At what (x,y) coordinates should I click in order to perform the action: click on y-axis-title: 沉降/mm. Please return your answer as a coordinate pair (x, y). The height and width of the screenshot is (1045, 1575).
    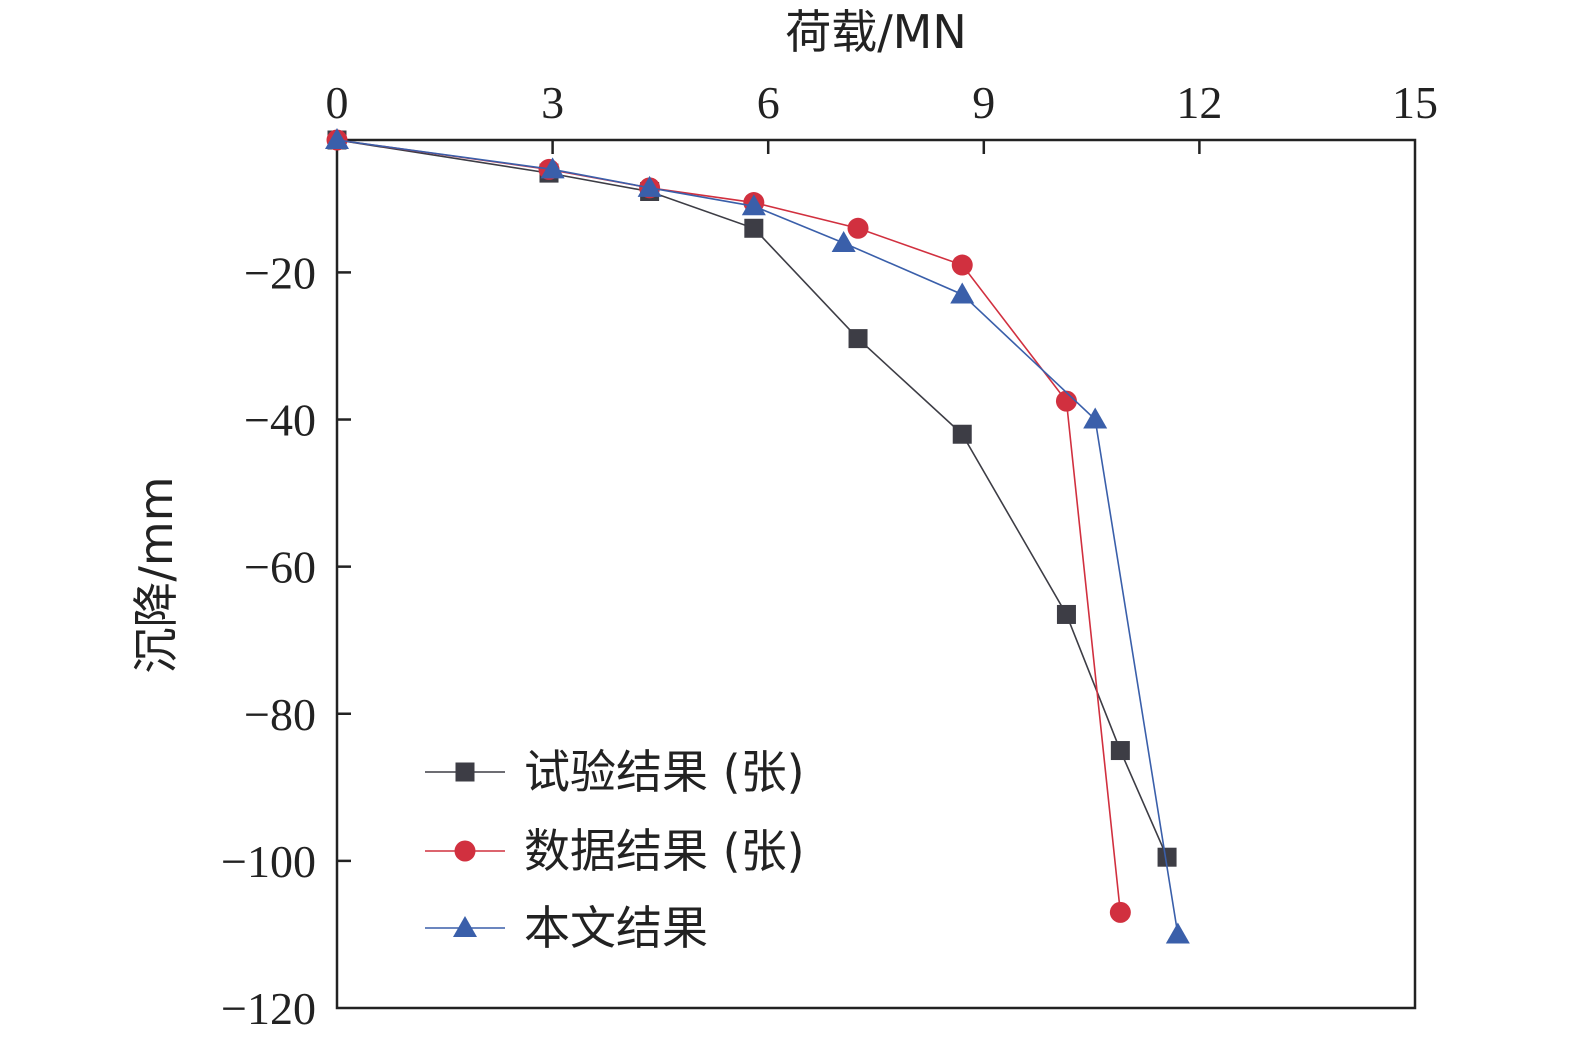
    Looking at the image, I should click on (156, 574).